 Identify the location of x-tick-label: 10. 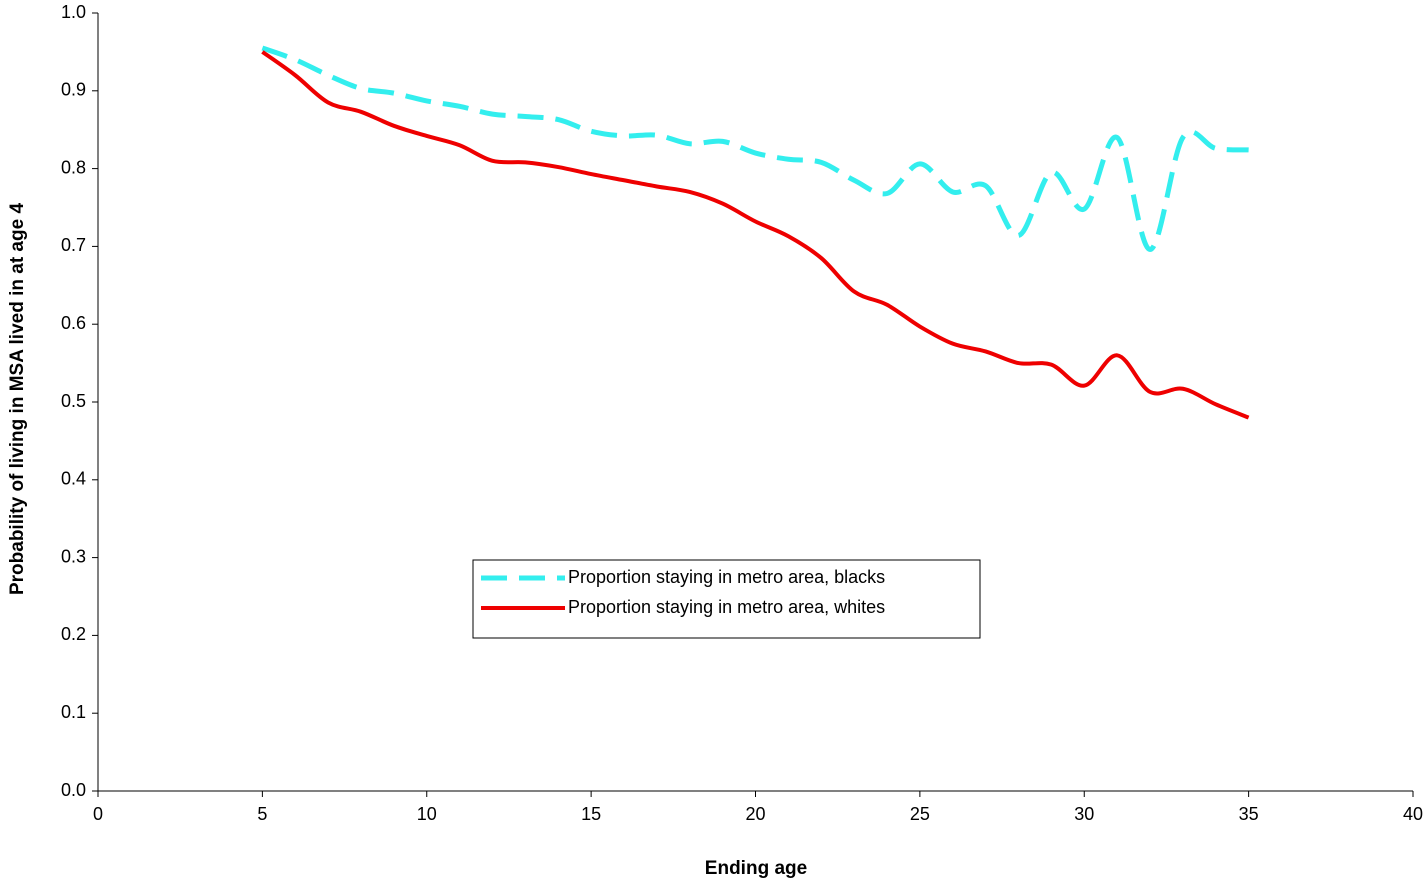
(427, 814).